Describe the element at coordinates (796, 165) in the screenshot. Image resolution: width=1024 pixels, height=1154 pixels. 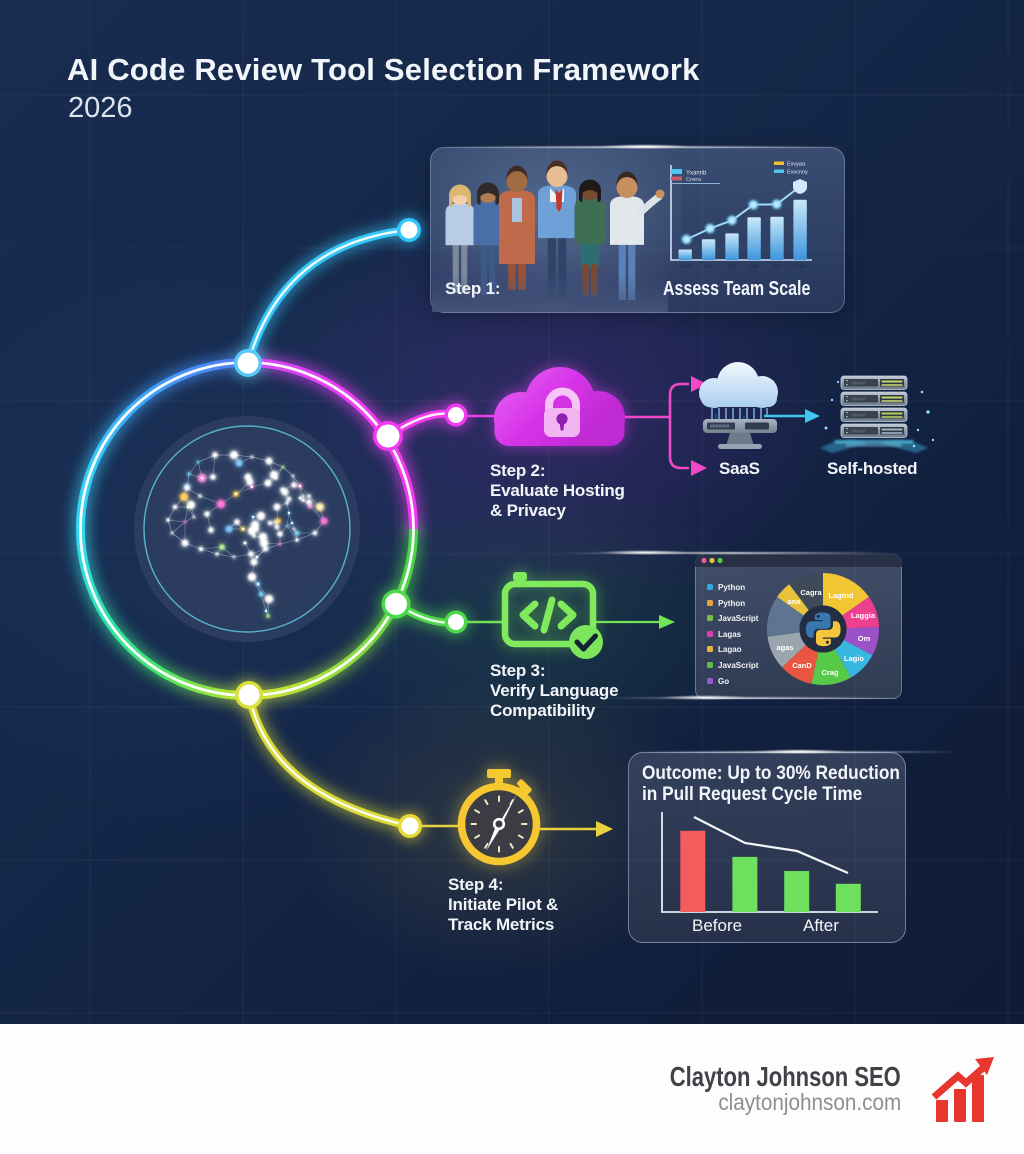
I see `svg-text: Exvyaa` at that location.